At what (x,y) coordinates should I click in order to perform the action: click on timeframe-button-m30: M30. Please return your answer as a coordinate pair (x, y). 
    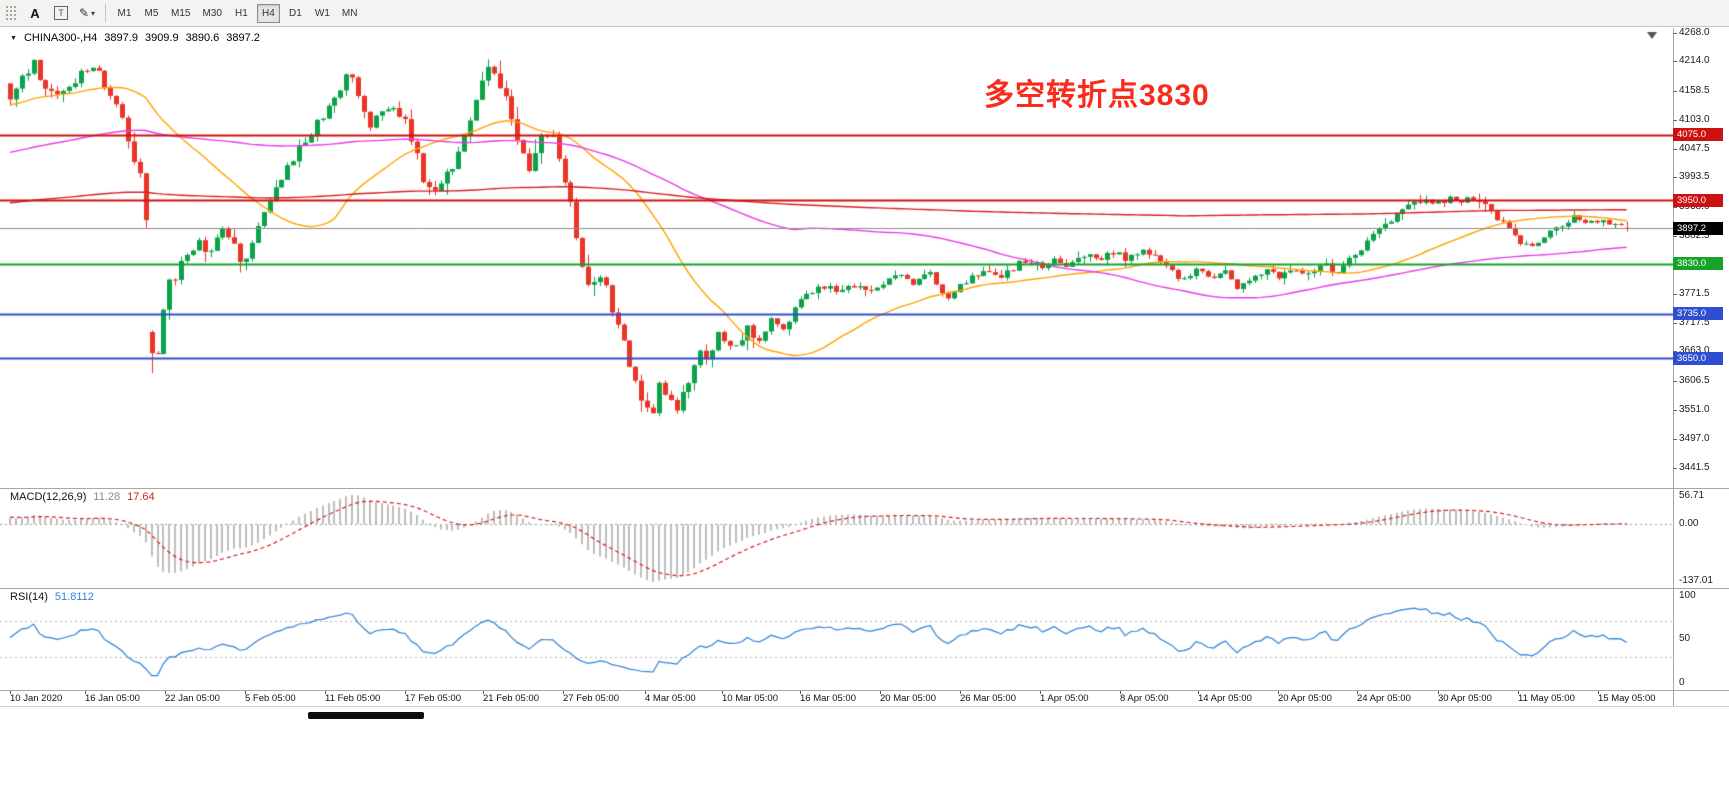
    Looking at the image, I should click on (211, 13).